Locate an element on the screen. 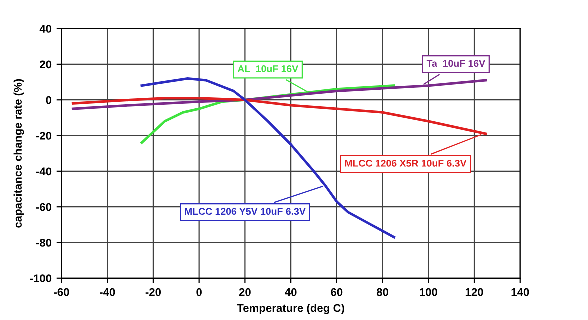 The image size is (588, 320). x-tick-label: 120 is located at coordinates (475, 292).